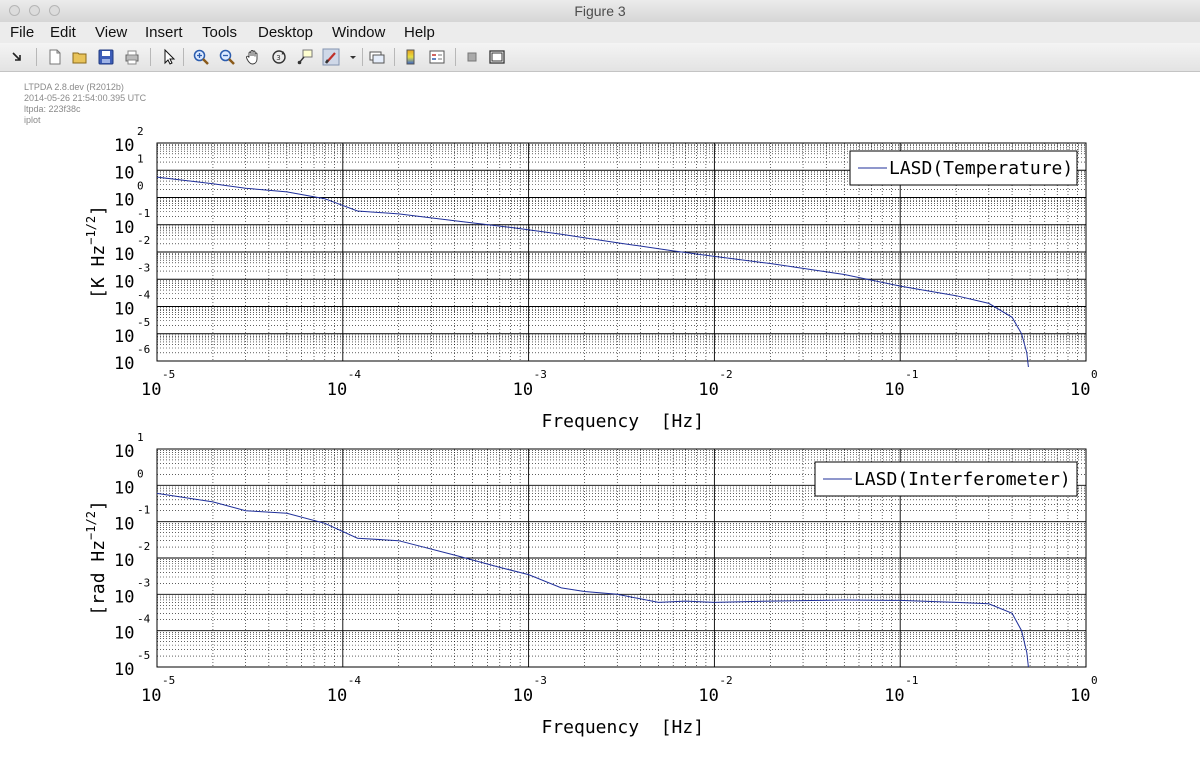 The width and height of the screenshot is (1200, 773). I want to click on save-icon, so click(106, 57).